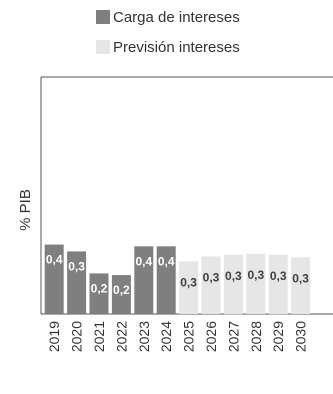  Describe the element at coordinates (143, 261) in the screenshot. I see `data-label-2023: 0,4` at that location.